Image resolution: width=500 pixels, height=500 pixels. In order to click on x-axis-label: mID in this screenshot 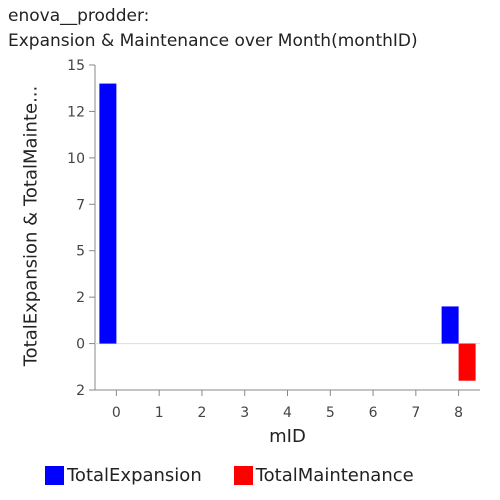, I will do `click(287, 436)`.